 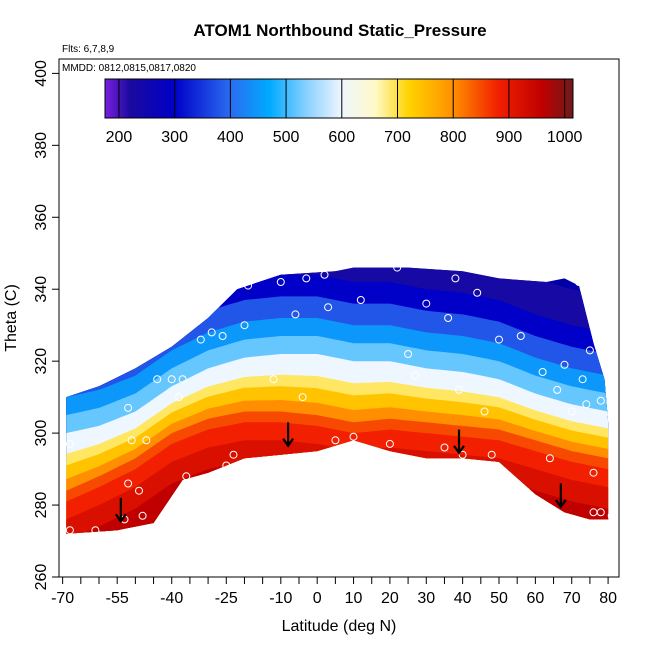 What do you see at coordinates (280, 598) in the screenshot?
I see `x-tick-label: -10` at bounding box center [280, 598].